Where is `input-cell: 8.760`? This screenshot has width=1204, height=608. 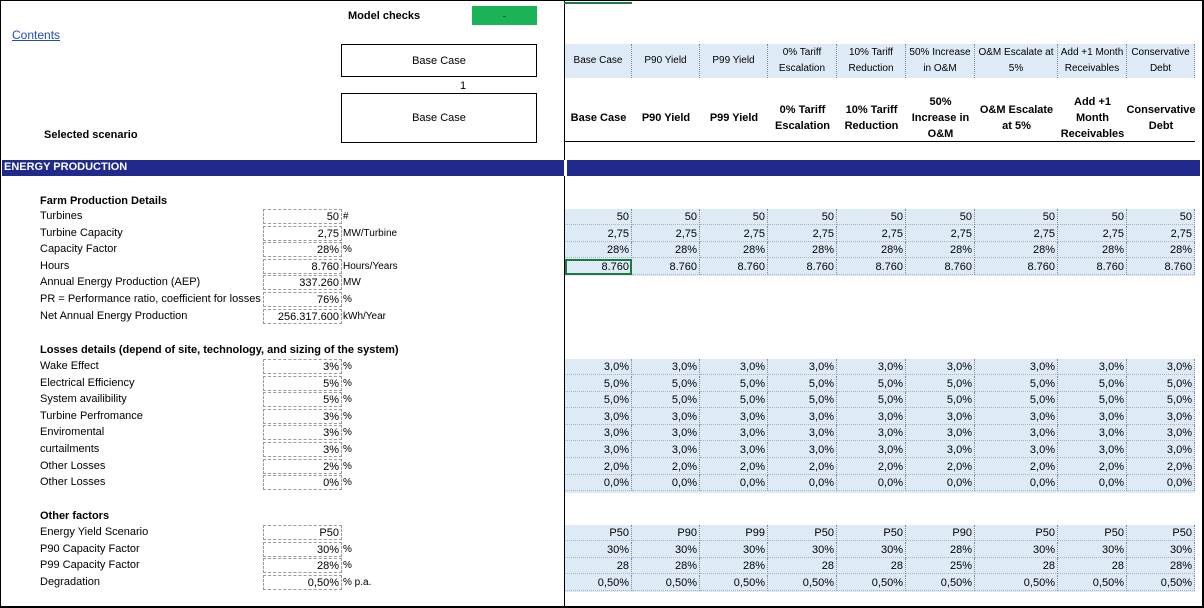
input-cell: 8.760 is located at coordinates (302, 266).